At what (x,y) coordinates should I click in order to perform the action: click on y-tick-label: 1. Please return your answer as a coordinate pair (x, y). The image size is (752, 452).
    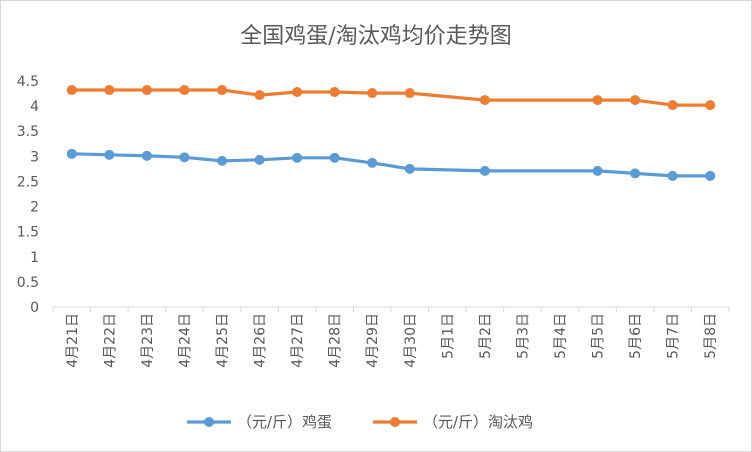
    Looking at the image, I should click on (34, 258).